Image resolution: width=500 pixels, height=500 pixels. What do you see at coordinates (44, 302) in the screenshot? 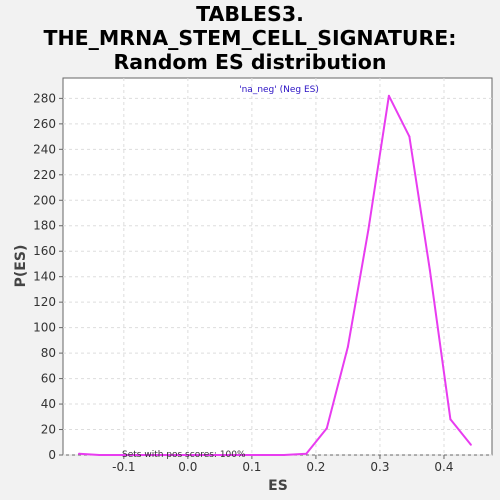
I see `y-tick-label: 120` at bounding box center [44, 302].